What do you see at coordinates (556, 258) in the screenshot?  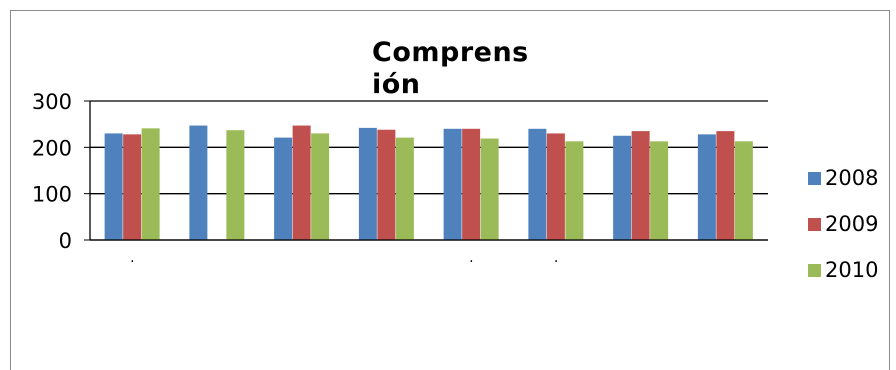 I see `x-tick-label-6: .` at bounding box center [556, 258].